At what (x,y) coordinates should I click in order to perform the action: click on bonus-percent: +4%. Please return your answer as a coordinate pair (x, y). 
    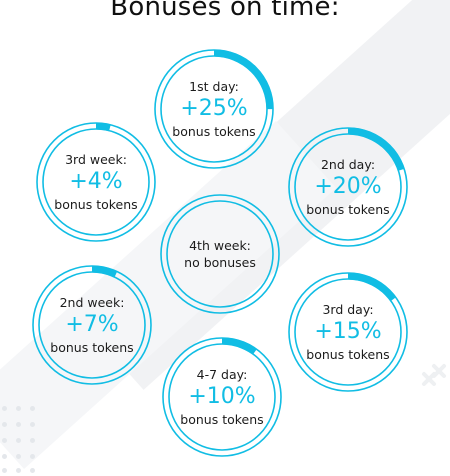
    Looking at the image, I should click on (96, 181).